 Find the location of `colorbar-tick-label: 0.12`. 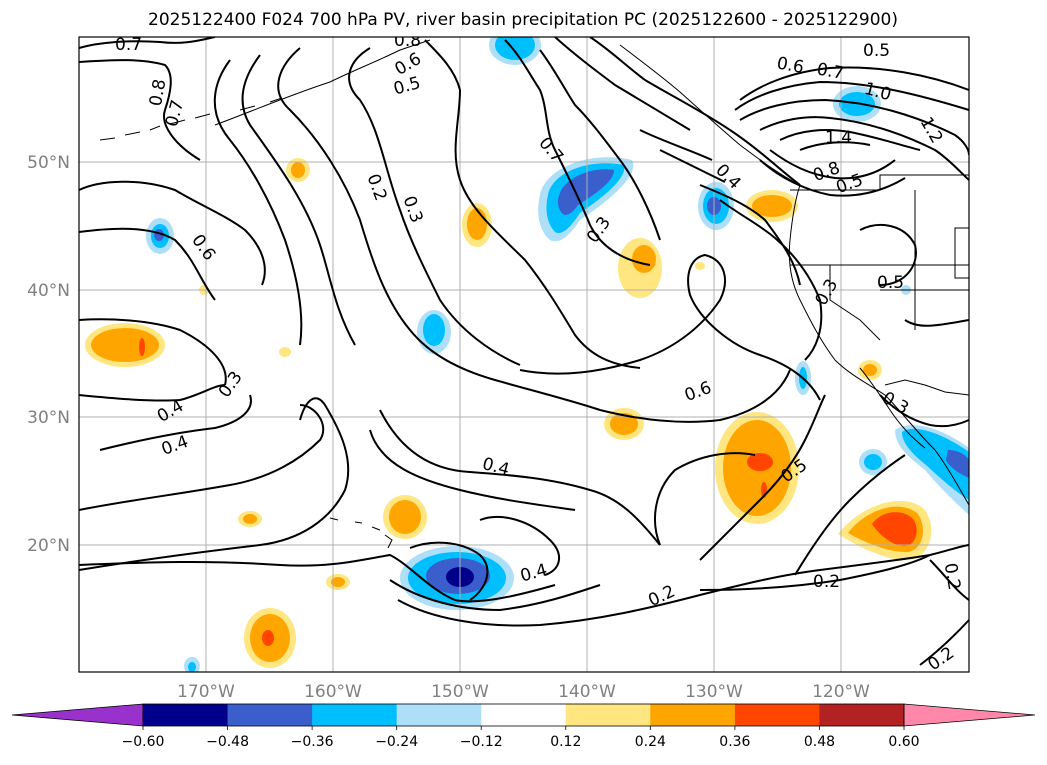

colorbar-tick-label: 0.12 is located at coordinates (565, 742).